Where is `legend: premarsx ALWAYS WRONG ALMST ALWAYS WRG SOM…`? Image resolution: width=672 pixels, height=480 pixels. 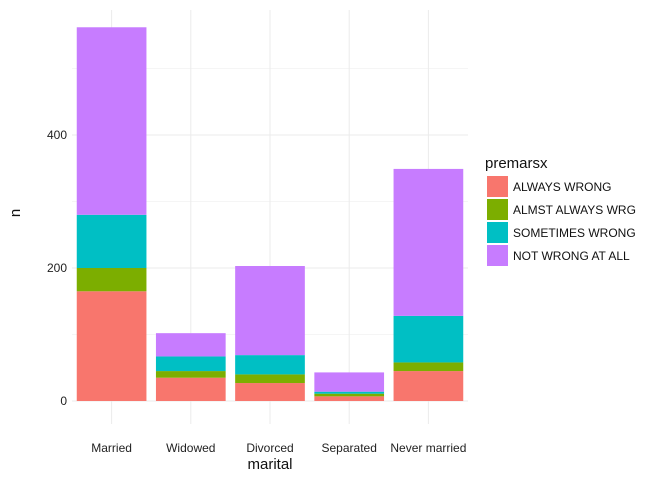
legend: premarsx ALWAYS WRONG ALMST ALWAYS WRG SOM… is located at coordinates (560, 210).